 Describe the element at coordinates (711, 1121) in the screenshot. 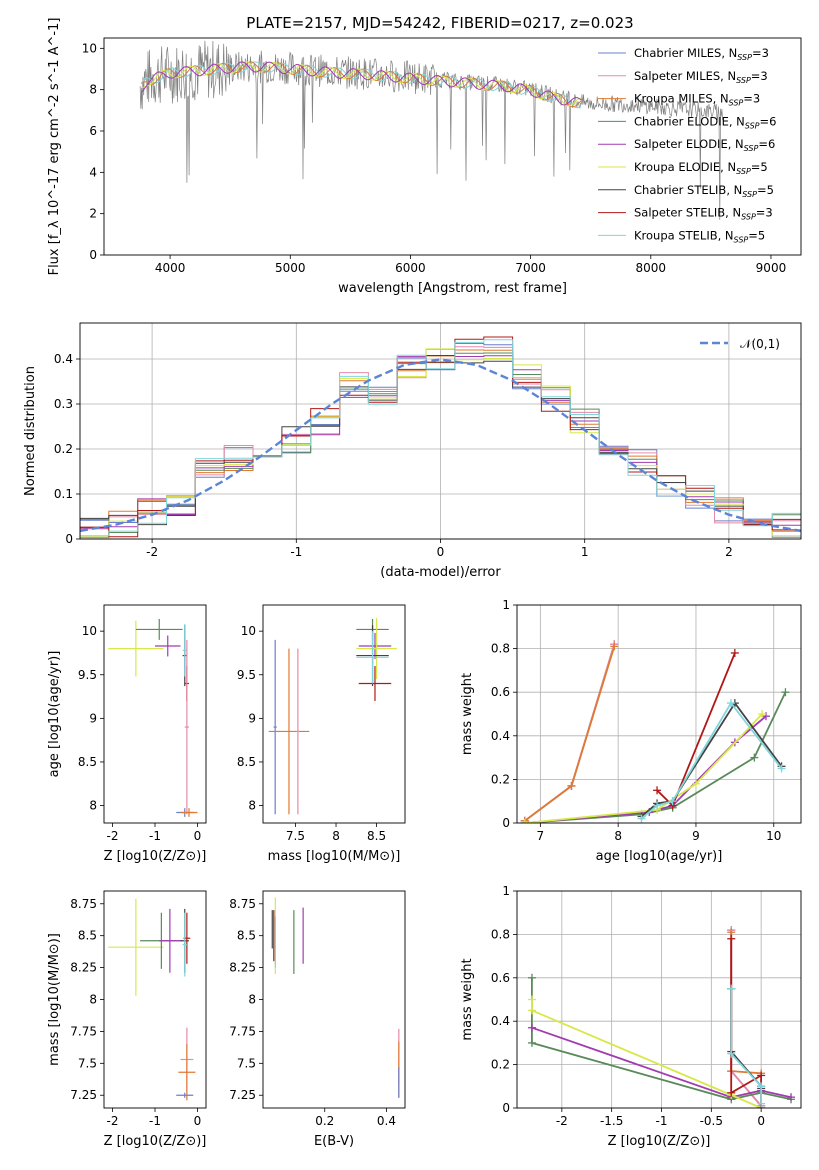

I see `x-tick-label: -0.5` at that location.